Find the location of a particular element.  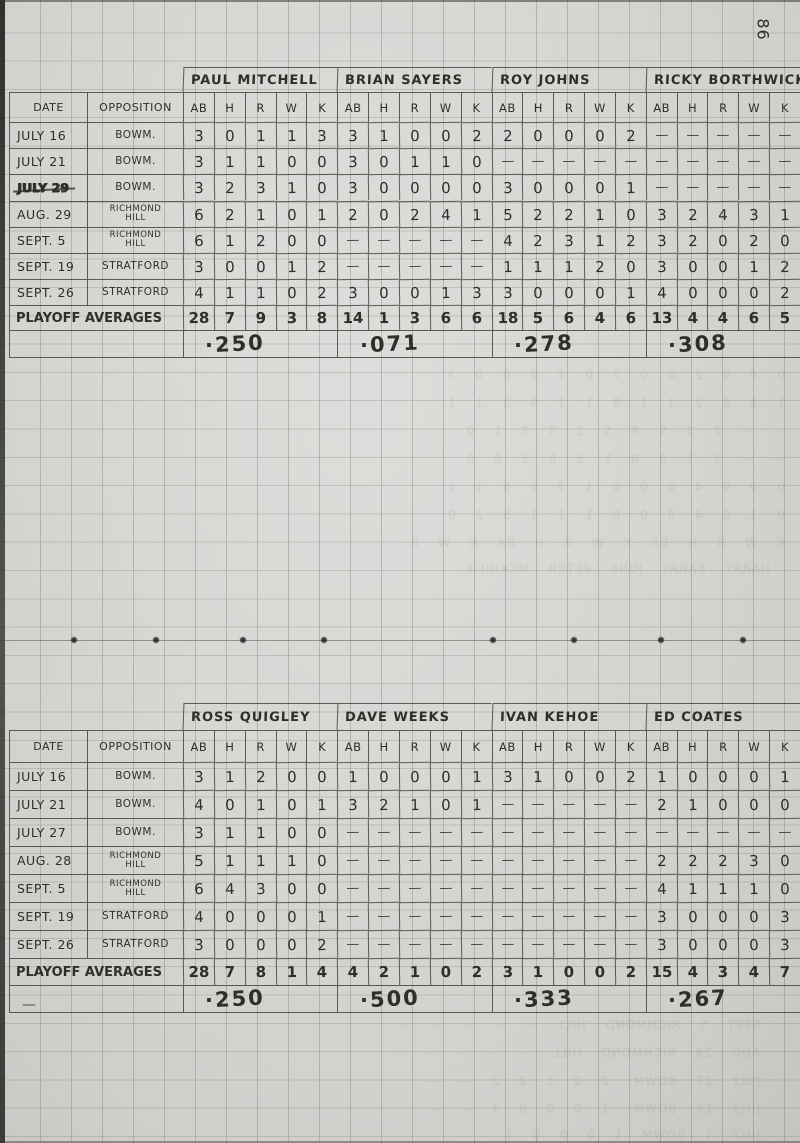

opposition-line: HILL is located at coordinates (135, 218).